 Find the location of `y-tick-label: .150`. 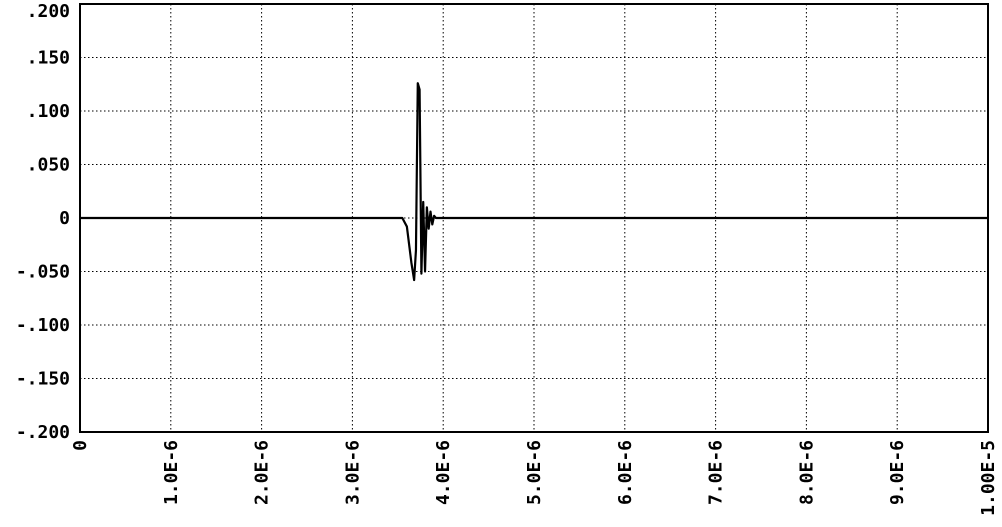

y-tick-label: .150 is located at coordinates (48, 58).